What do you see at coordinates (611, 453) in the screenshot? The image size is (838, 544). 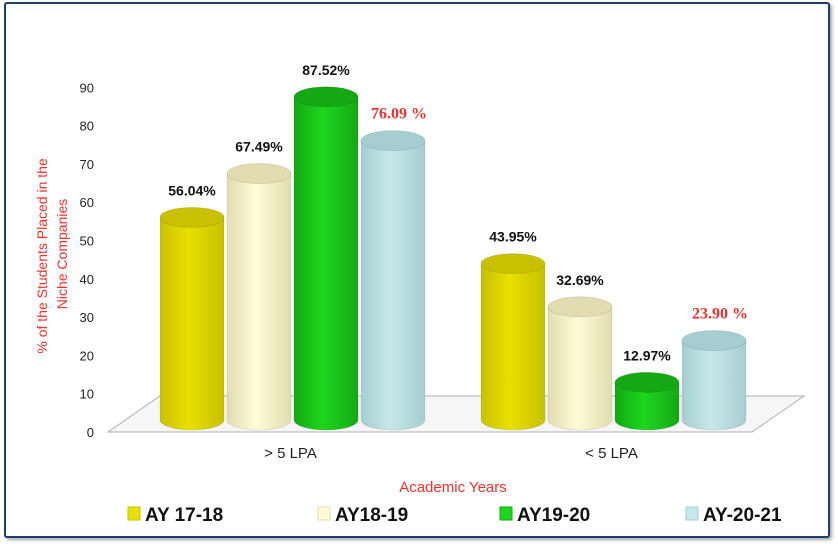 I see `category-label: < 5 LPA` at bounding box center [611, 453].